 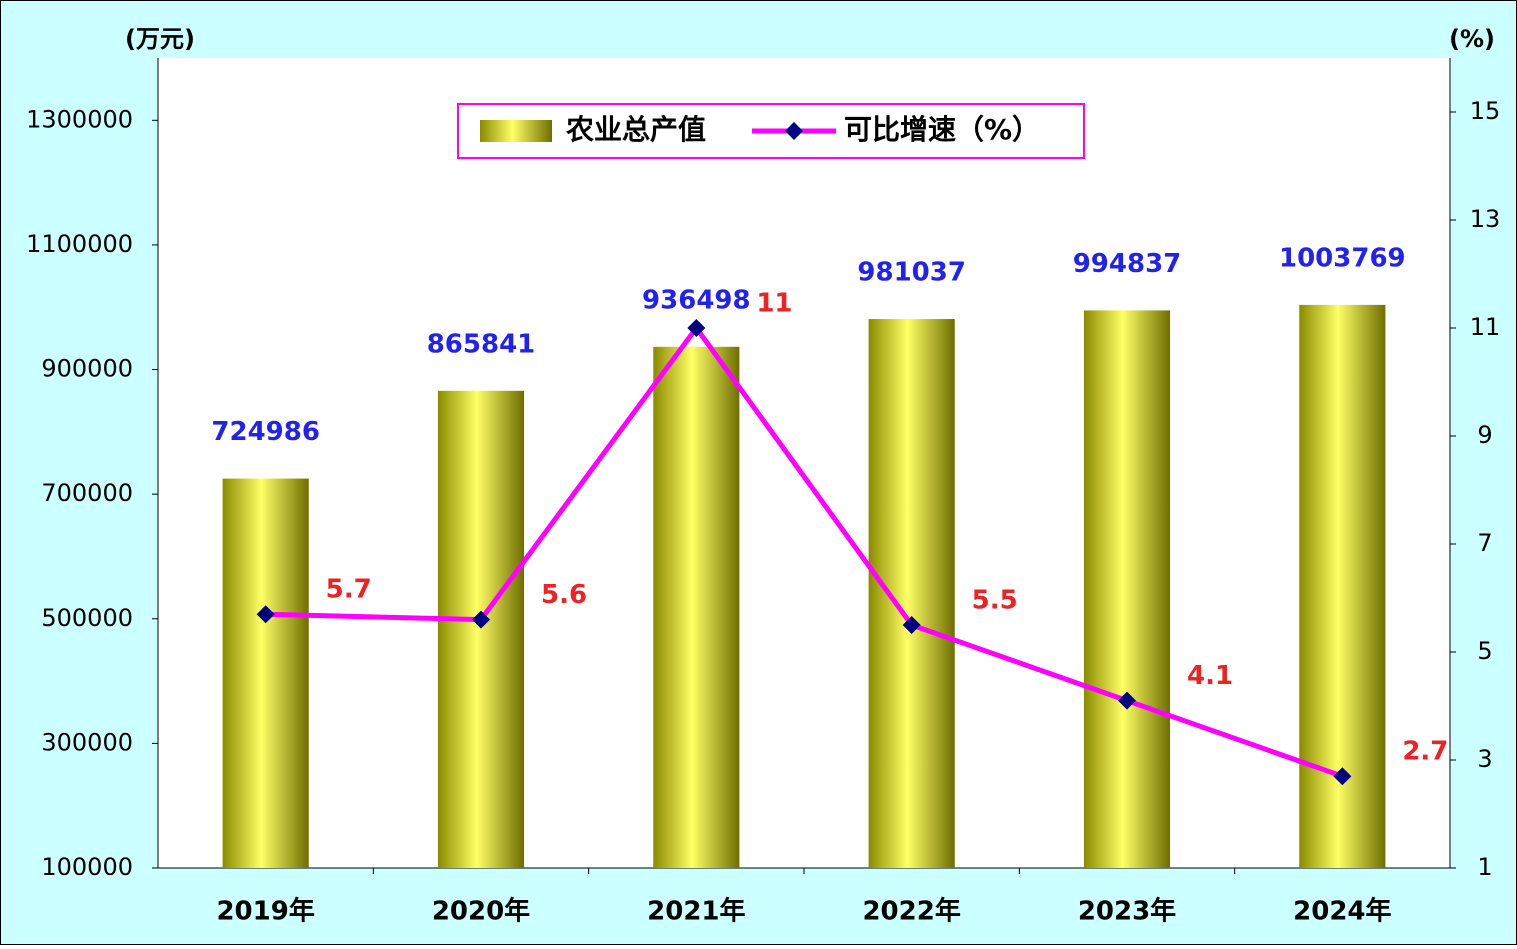 What do you see at coordinates (265, 432) in the screenshot?
I see `bar-value-label: 724986` at bounding box center [265, 432].